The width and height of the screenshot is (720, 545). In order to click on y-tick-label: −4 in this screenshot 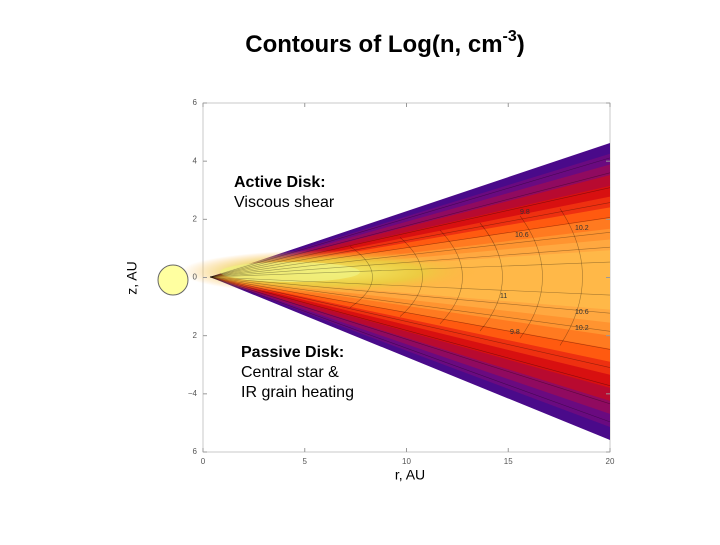, I will do `click(193, 393)`.